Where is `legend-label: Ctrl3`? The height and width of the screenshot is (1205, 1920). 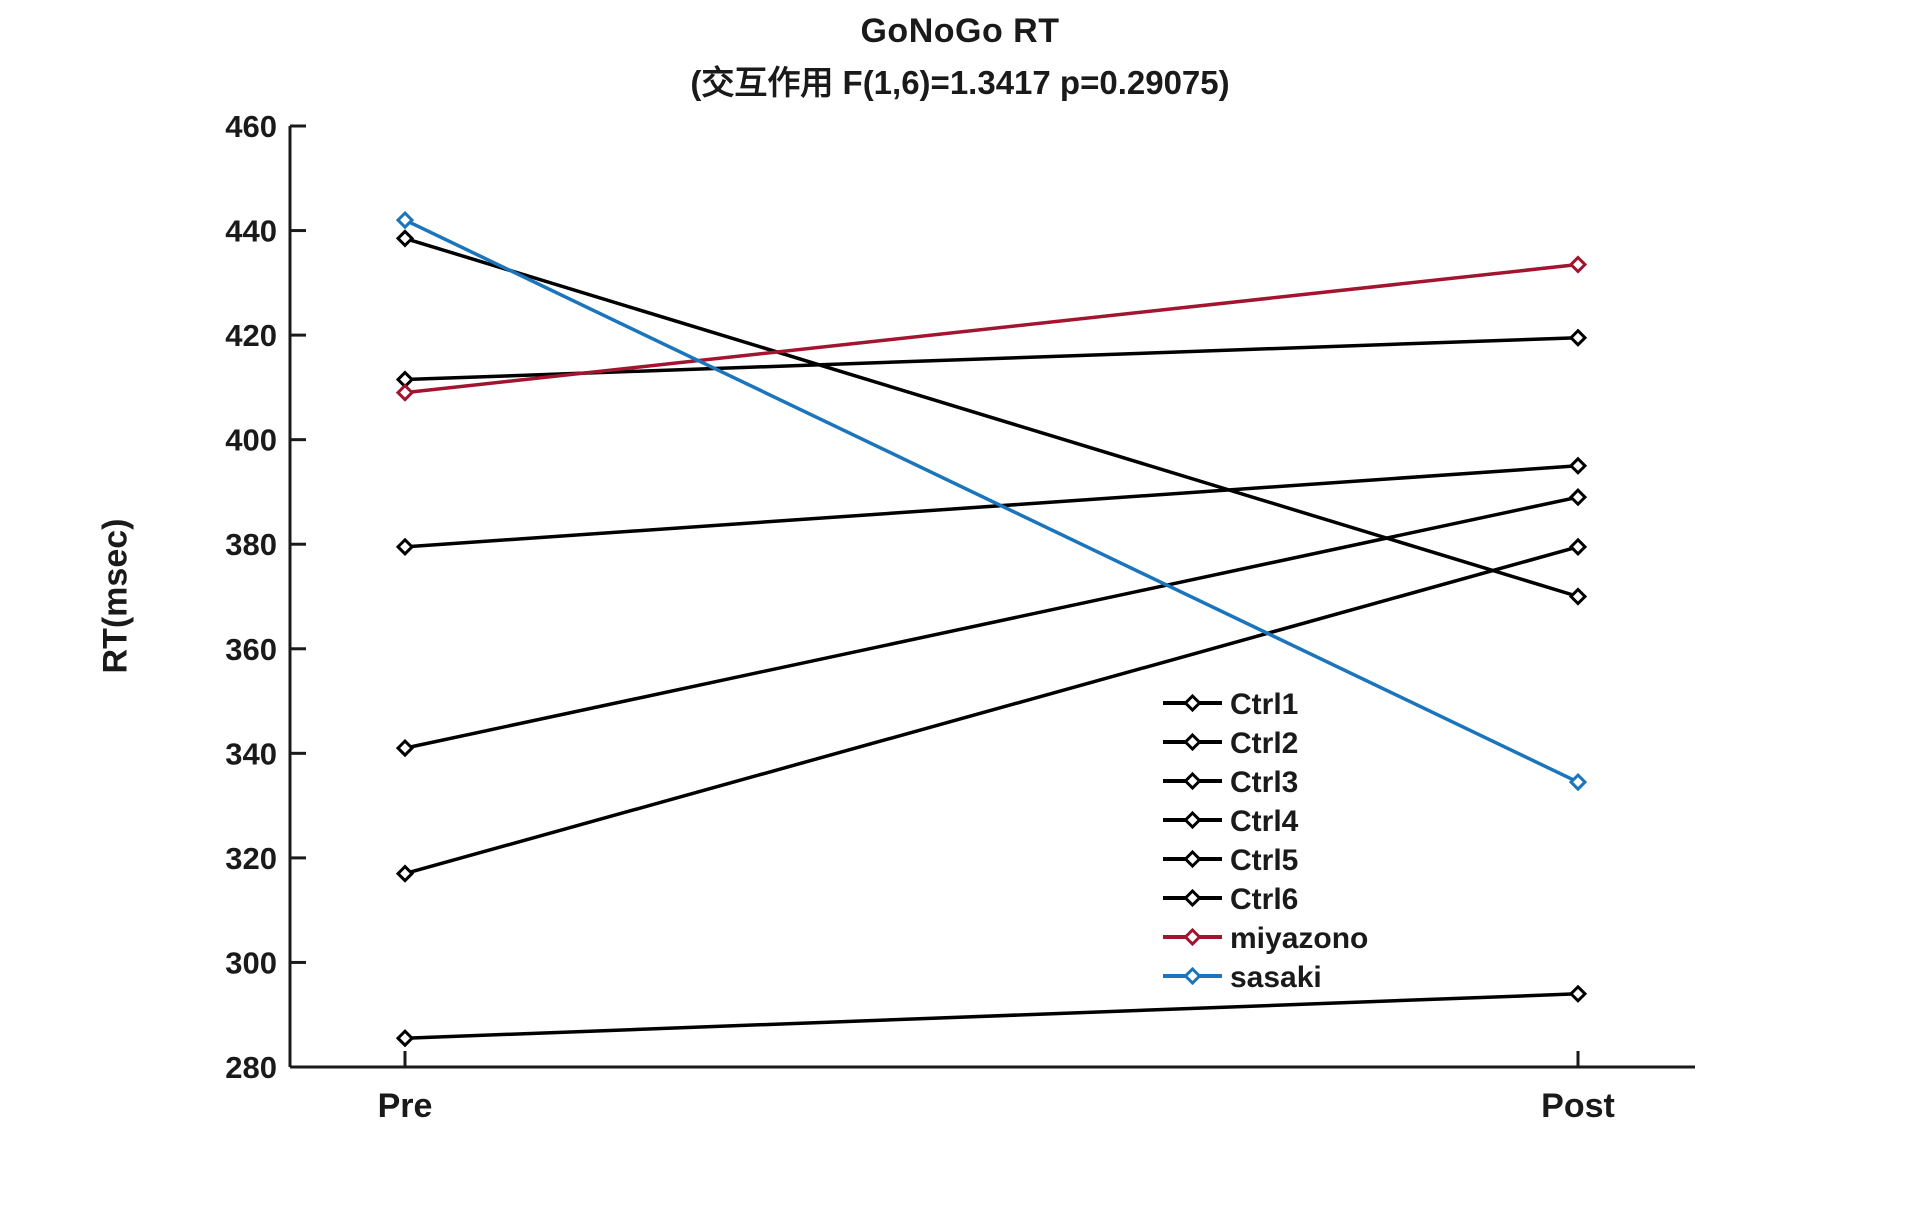 legend-label: Ctrl3 is located at coordinates (1264, 782).